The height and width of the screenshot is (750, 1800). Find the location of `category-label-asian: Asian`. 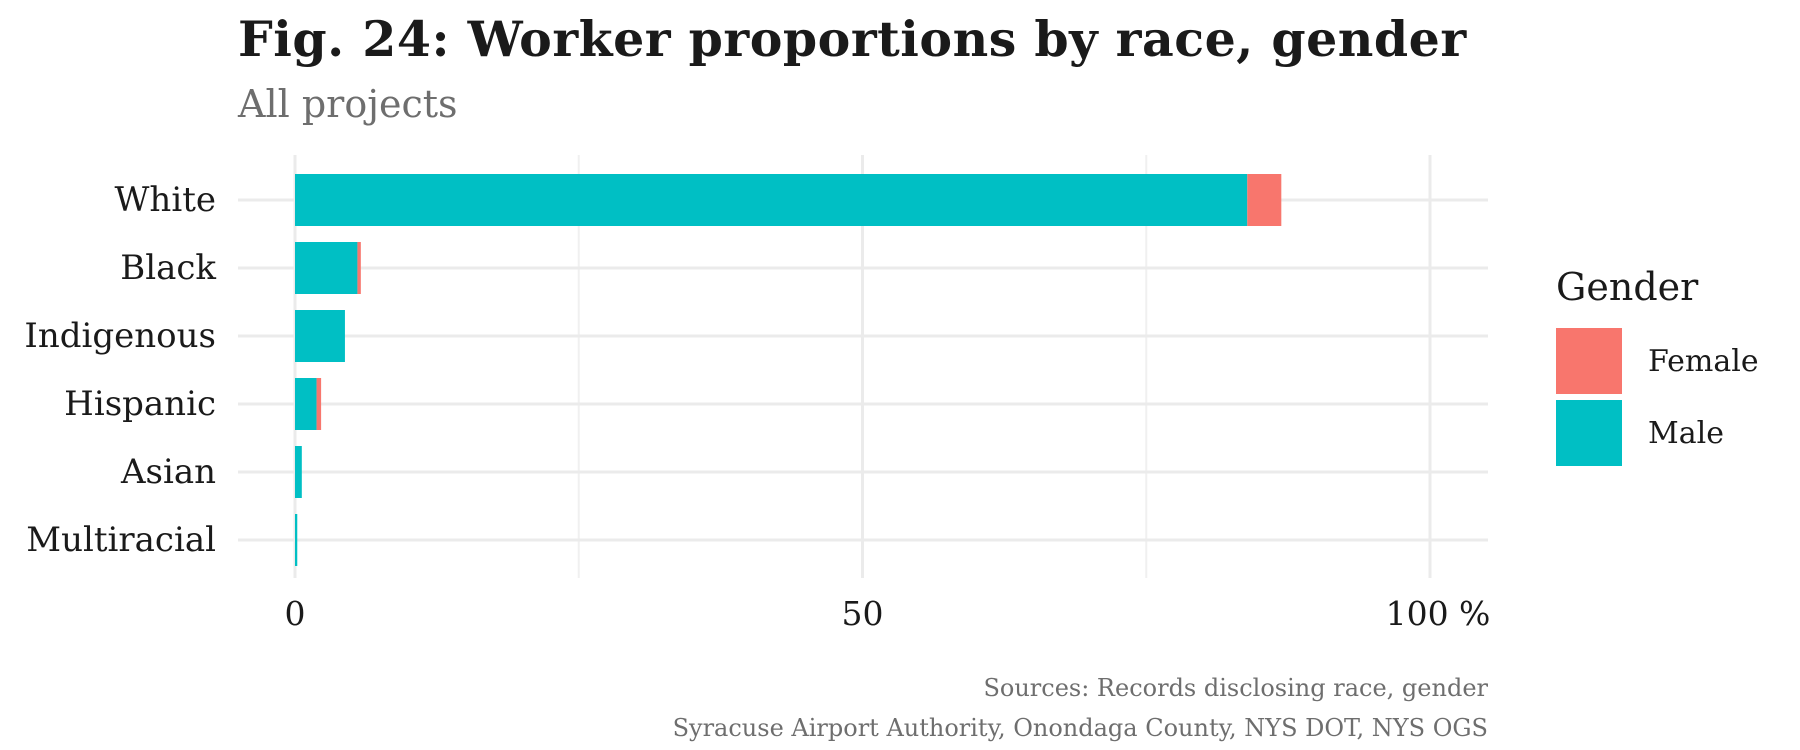

category-label-asian: Asian is located at coordinates (168, 472).